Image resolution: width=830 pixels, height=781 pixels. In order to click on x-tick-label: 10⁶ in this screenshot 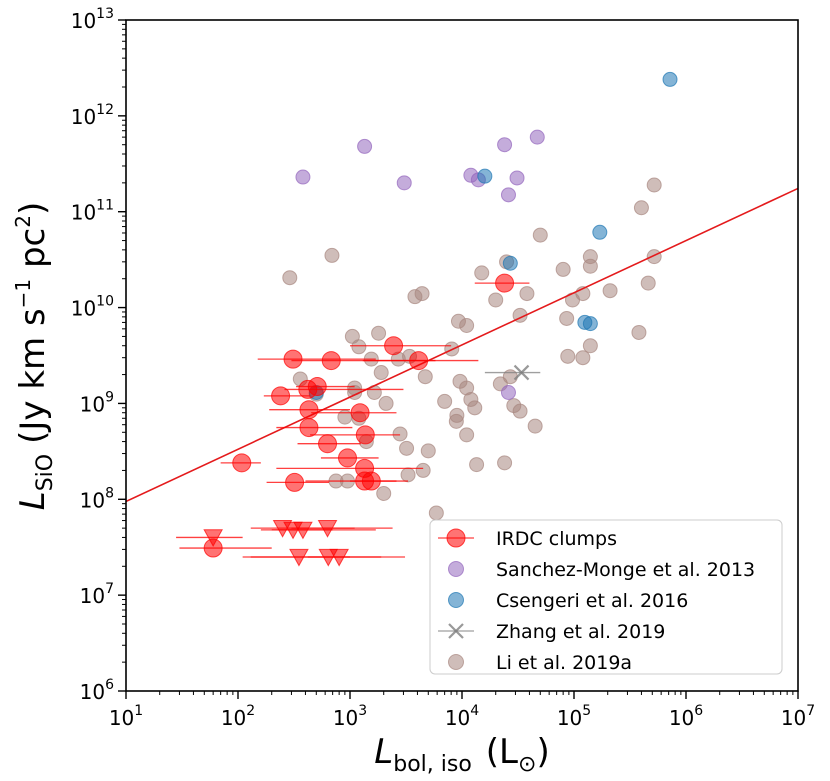, I will do `click(686, 716)`.